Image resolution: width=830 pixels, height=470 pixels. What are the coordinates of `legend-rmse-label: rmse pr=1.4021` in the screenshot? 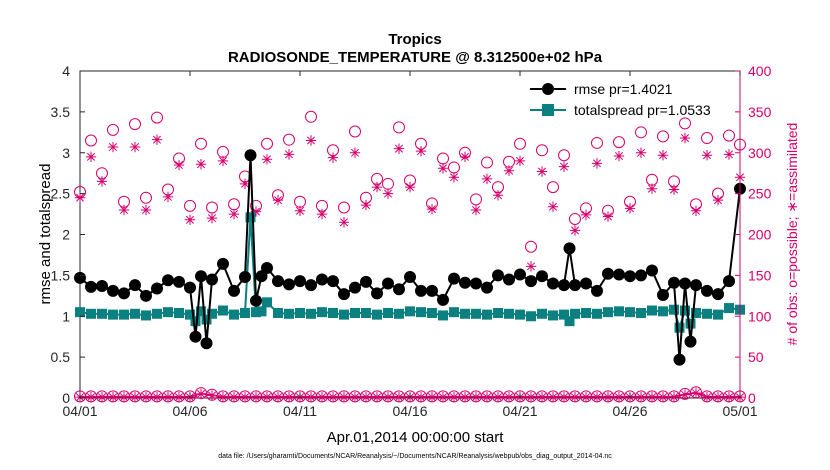 It's located at (623, 89).